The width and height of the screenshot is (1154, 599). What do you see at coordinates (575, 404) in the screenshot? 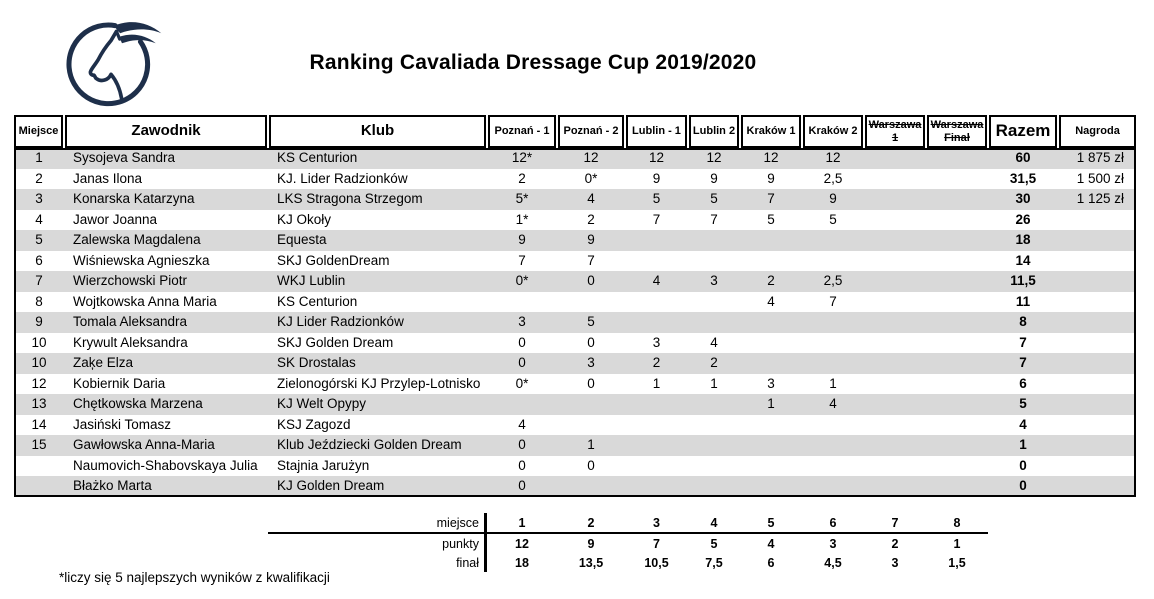
I see `table-row: 13 Chętkowska Marzena KJ Welt Opypy 1 4 5` at bounding box center [575, 404].